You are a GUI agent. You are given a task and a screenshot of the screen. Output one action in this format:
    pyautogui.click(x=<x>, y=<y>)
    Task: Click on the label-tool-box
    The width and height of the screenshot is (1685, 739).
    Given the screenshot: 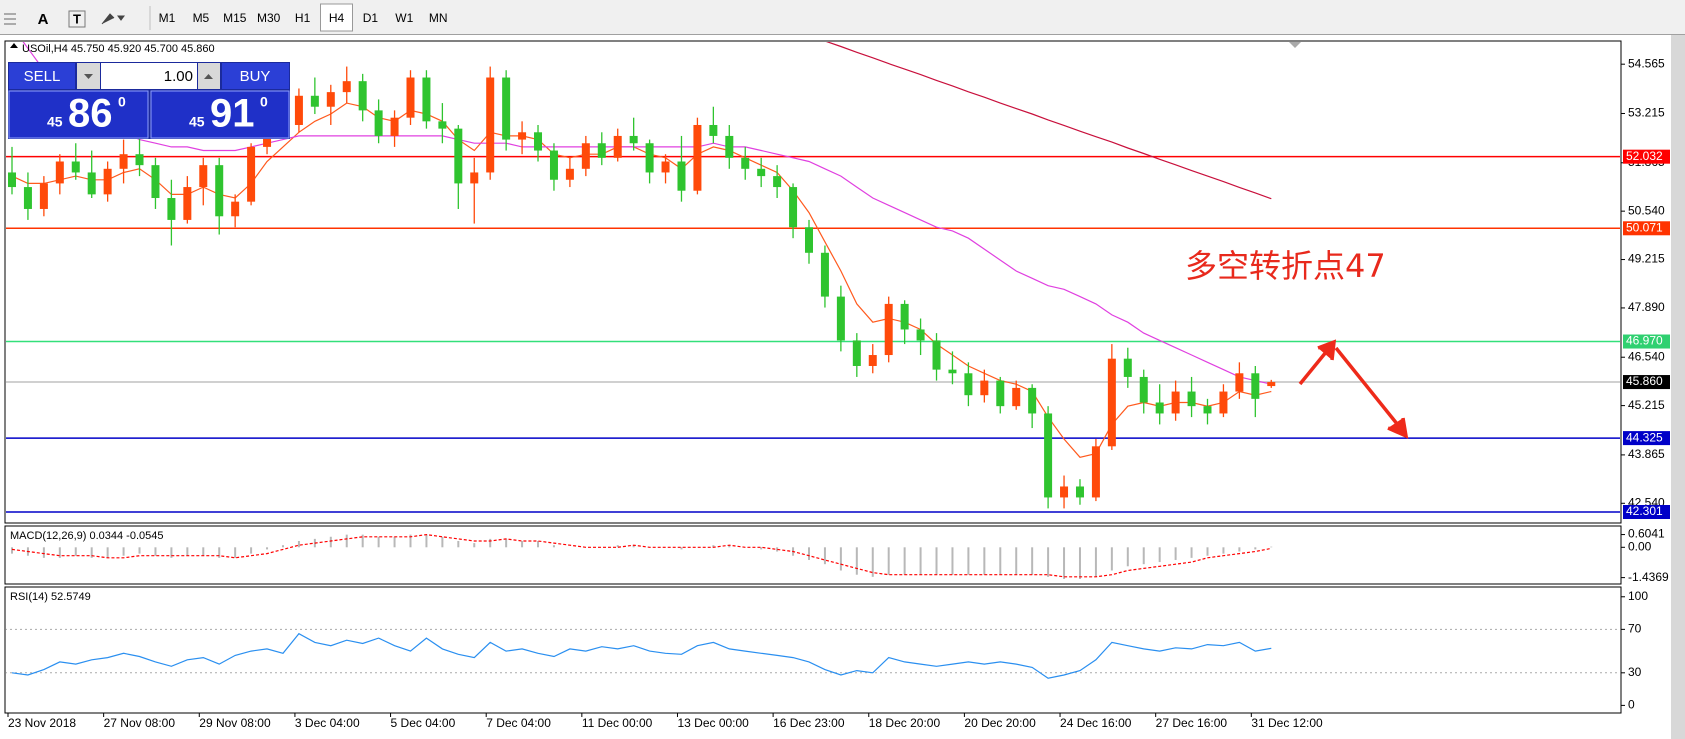 What is the action you would take?
    pyautogui.click(x=77, y=19)
    